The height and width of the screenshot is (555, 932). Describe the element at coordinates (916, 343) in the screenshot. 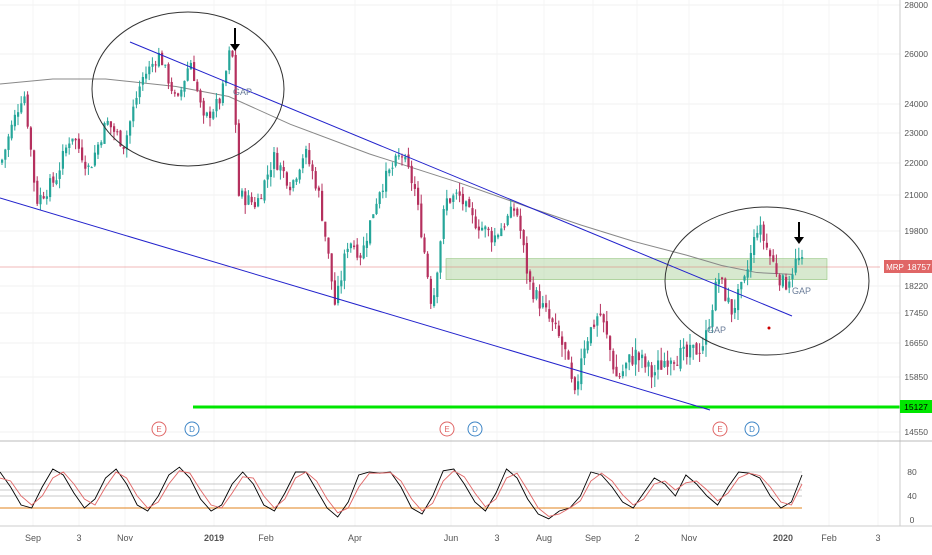

I see `price-tick-label: 16650` at that location.